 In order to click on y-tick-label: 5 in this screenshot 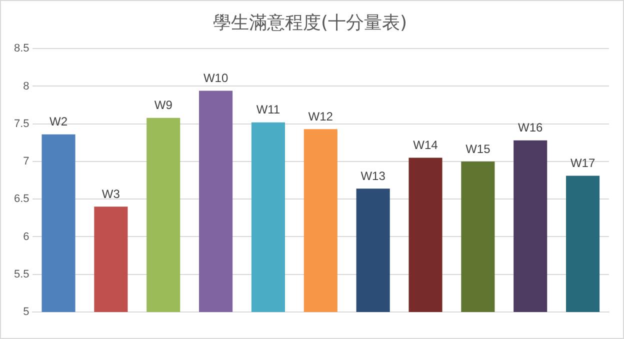, I will do `click(26, 312)`.